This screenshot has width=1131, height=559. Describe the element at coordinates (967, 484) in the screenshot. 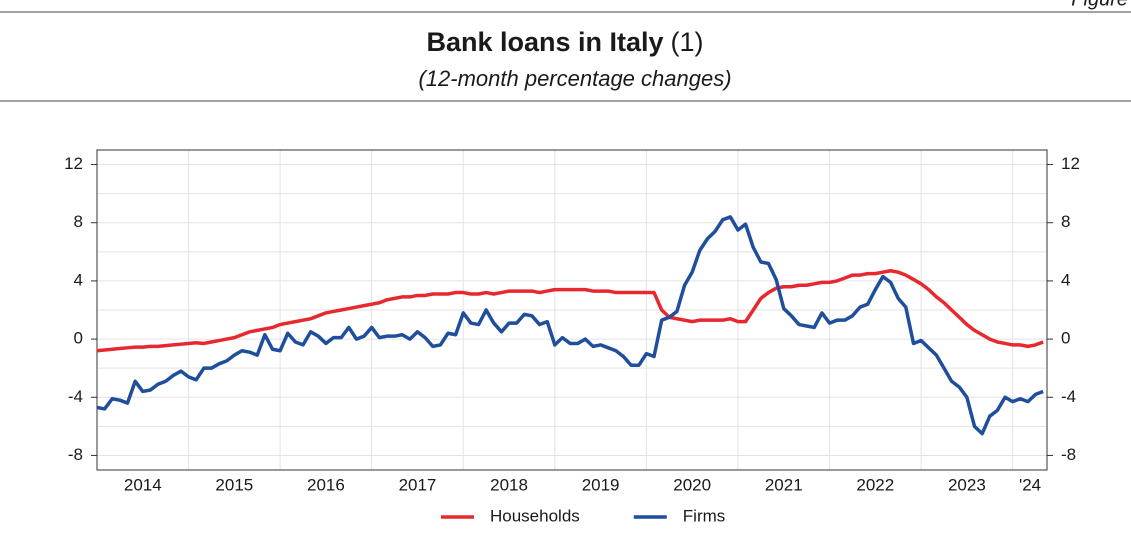

I see `x-tick-label: 2023` at that location.